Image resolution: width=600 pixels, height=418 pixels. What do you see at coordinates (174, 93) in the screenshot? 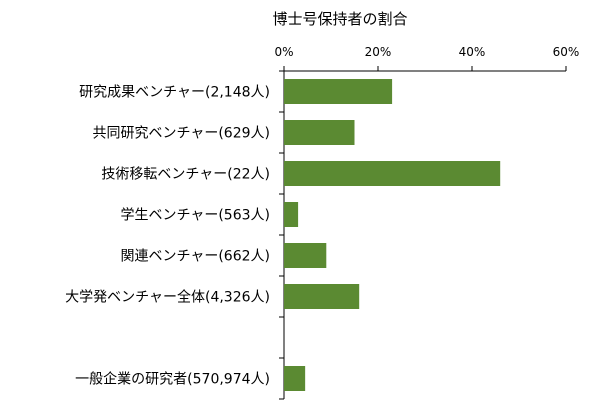
I see `category-label: 研究成果ベンチャー(2,148人)` at bounding box center [174, 93].